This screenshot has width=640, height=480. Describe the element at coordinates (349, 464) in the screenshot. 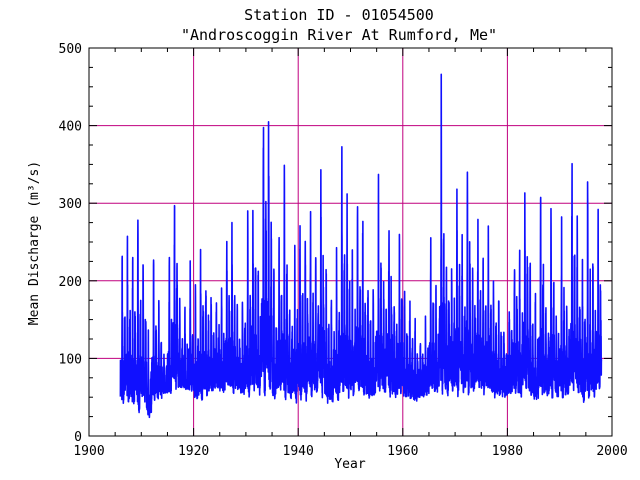

I see `x-axis-label: Year` at that location.